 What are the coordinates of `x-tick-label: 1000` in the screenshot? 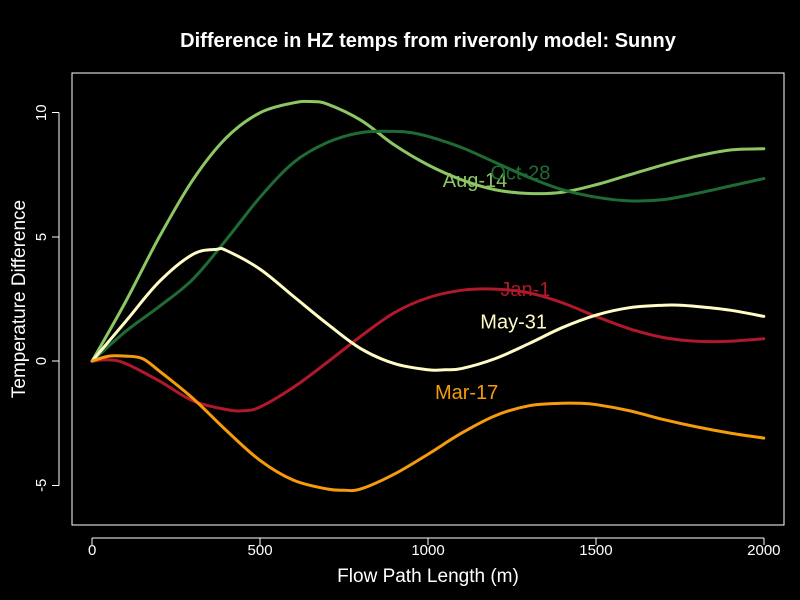 It's located at (427, 550).